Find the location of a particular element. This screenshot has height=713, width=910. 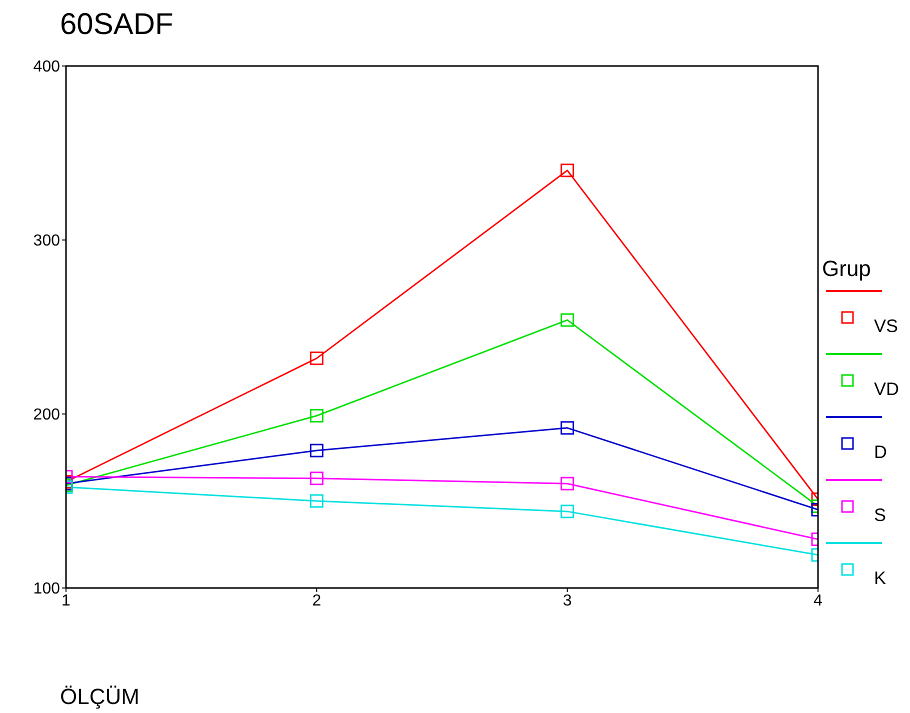

chart-title: 60SADF is located at coordinates (117, 25).